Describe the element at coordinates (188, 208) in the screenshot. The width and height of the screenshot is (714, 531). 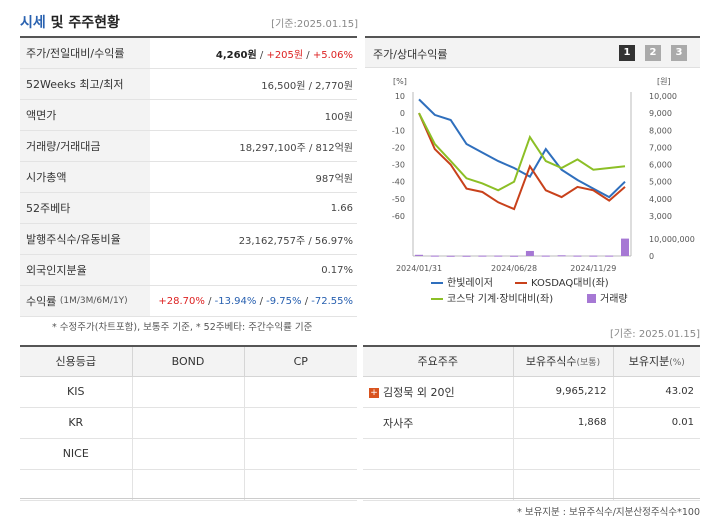
I see `row-beta: 52주베타 1.66` at that location.